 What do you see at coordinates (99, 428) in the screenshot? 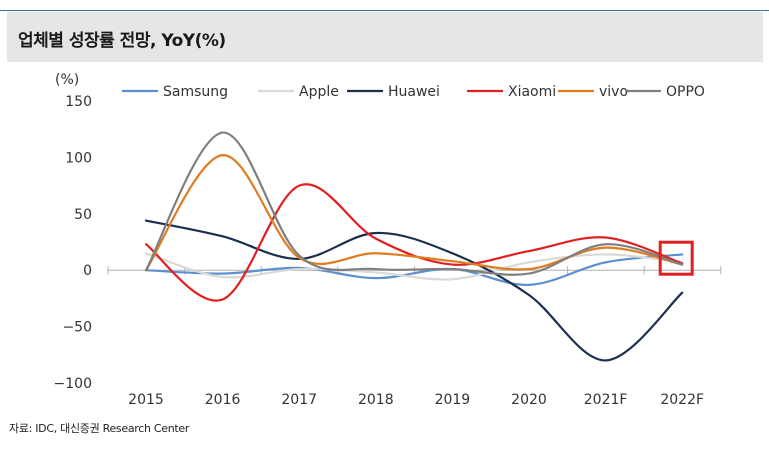
I see `source-note: 자료: IDC, 대신증권 Research Center` at bounding box center [99, 428].